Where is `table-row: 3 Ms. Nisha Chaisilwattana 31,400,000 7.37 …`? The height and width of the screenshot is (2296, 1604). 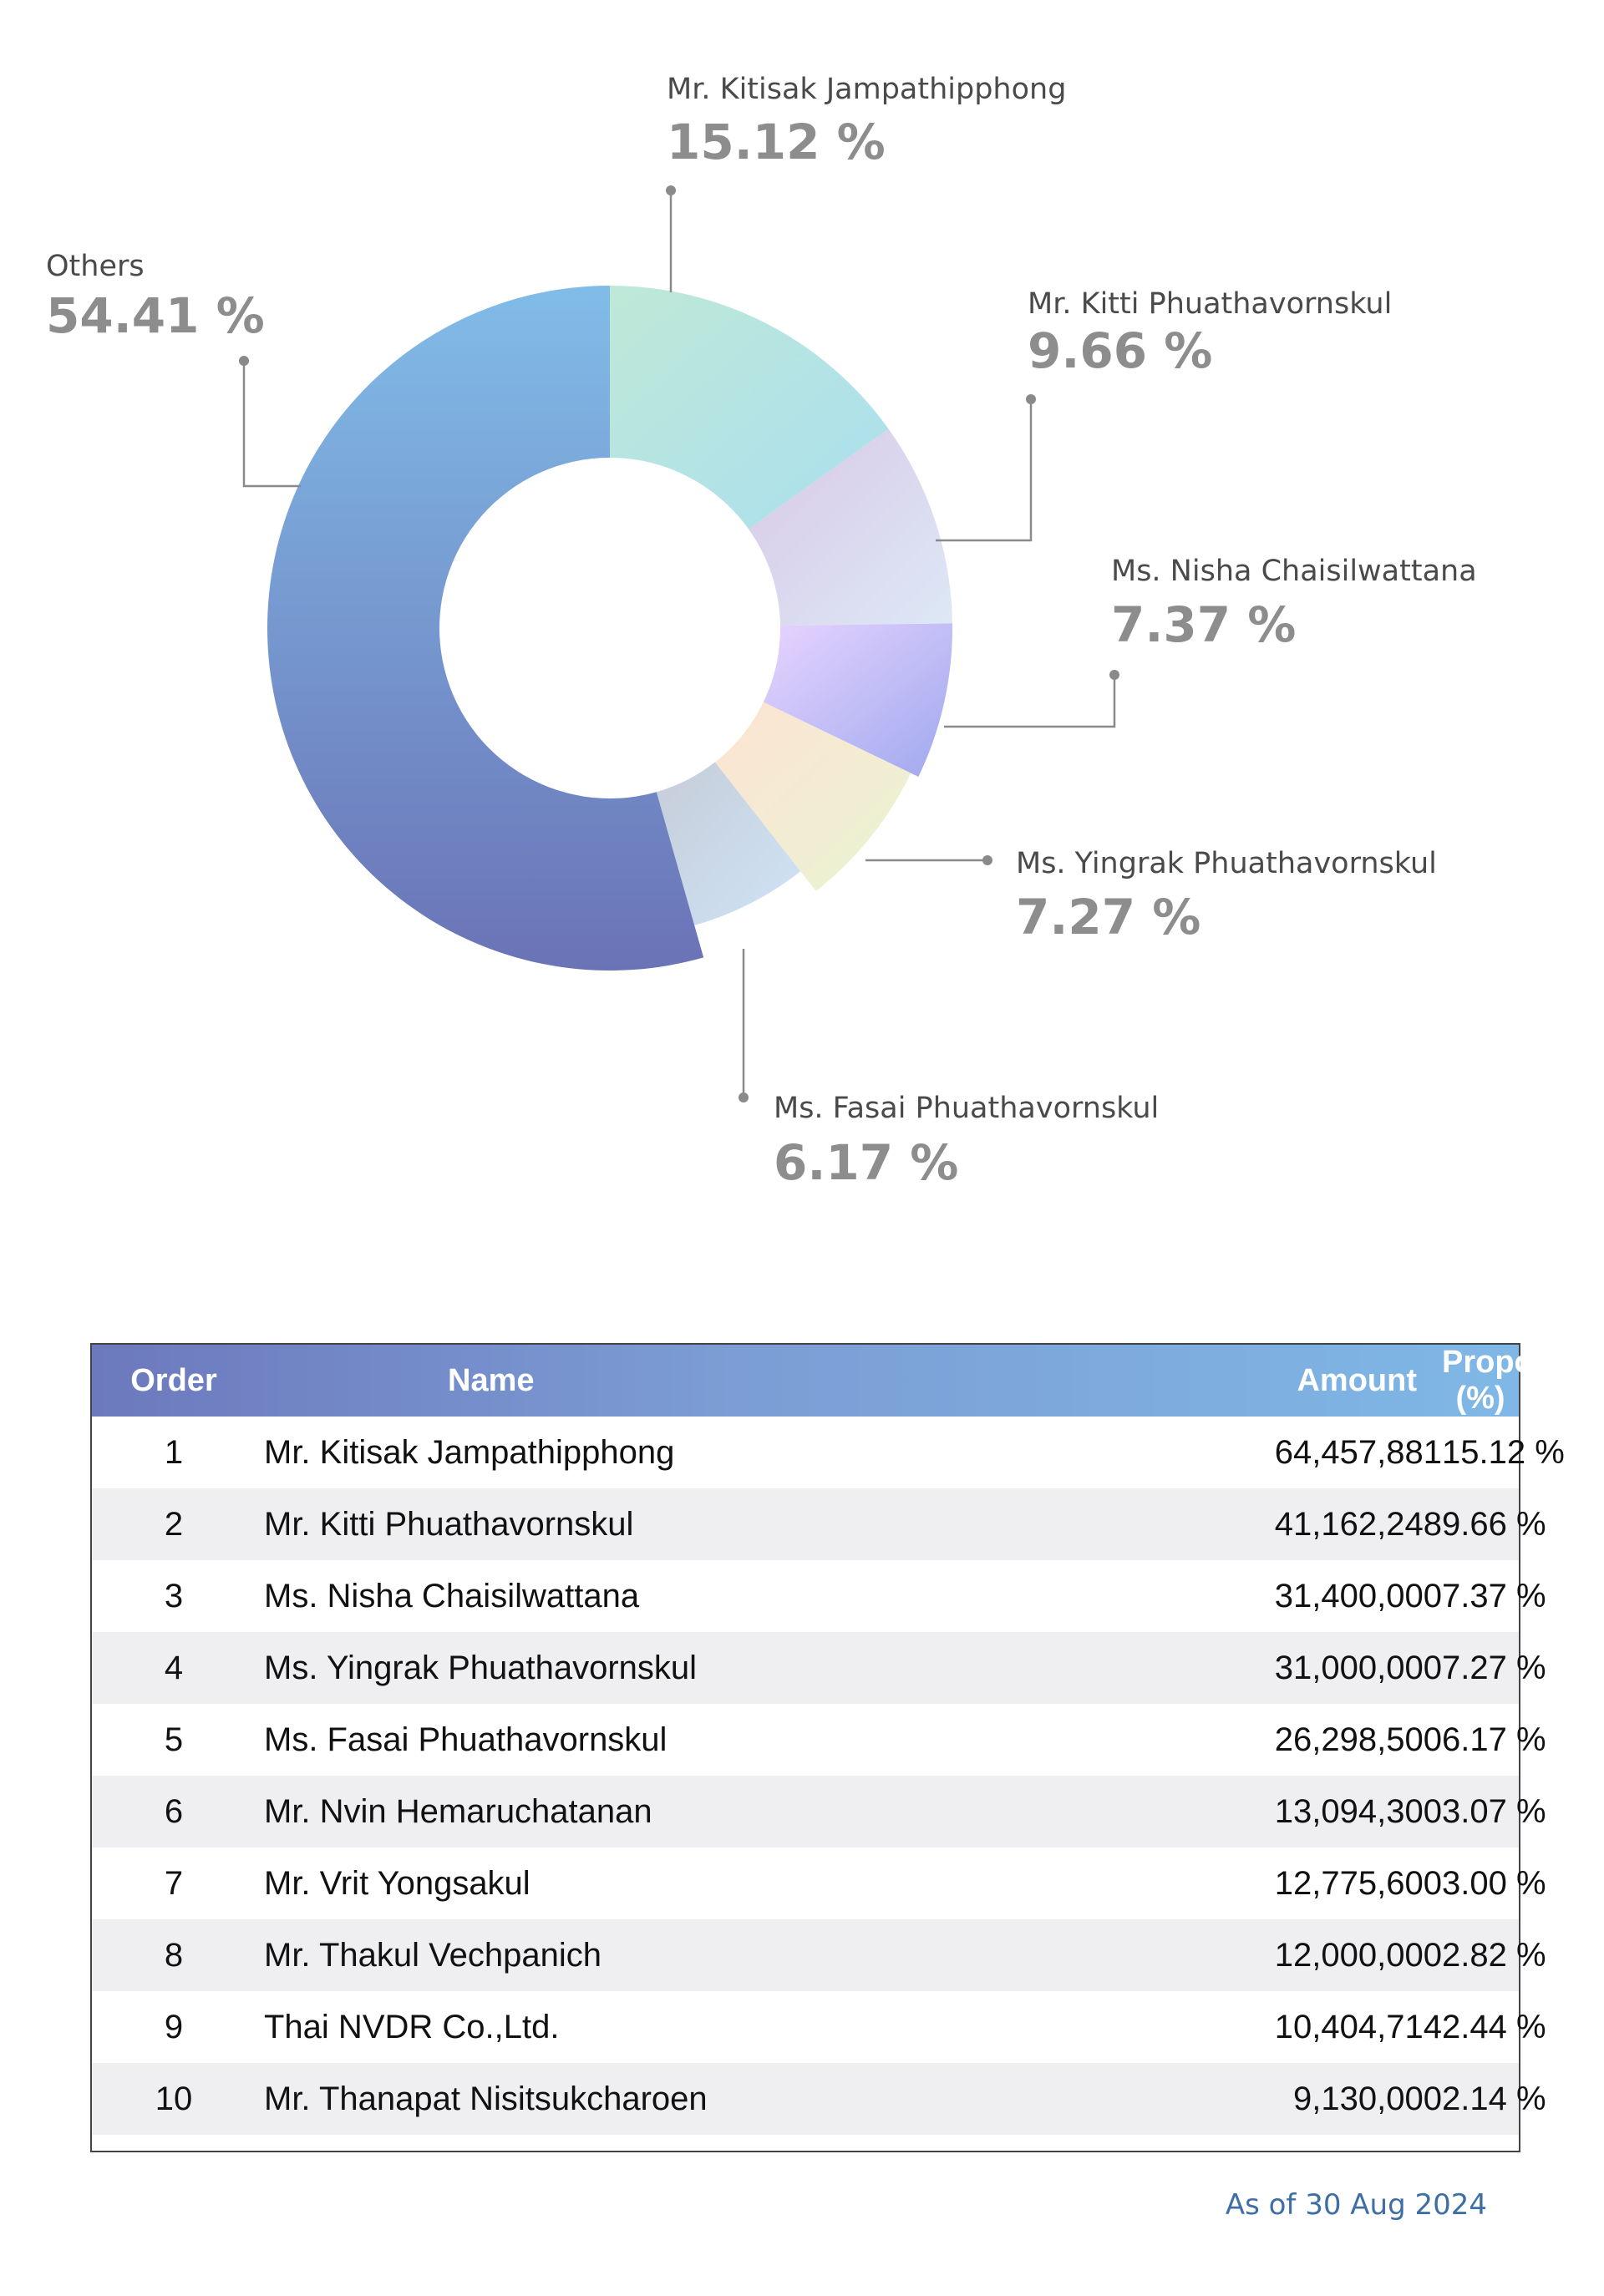
table-row: 3 Ms. Nisha Chaisilwattana 31,400,000 7.37 … is located at coordinates (819, 1596).